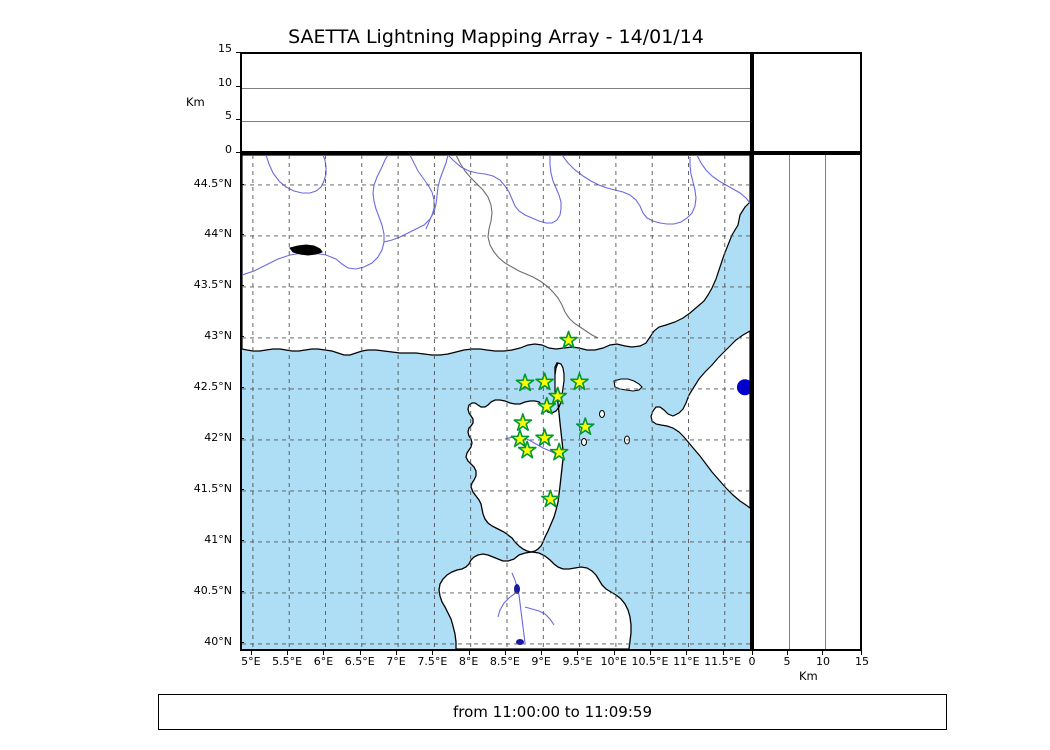  Describe the element at coordinates (212, 387) in the screenshot. I see `map-ytick-42.5°N: 42.5°N` at that location.